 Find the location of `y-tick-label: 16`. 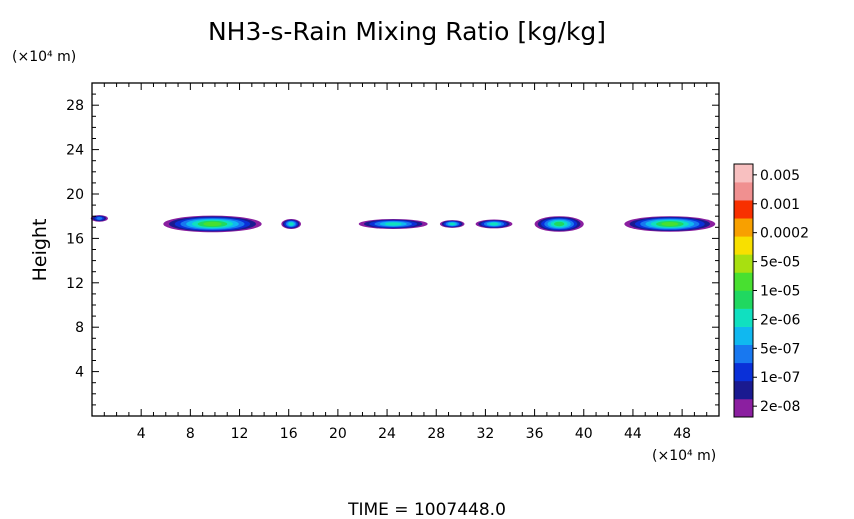

y-tick-label: 16 is located at coordinates (75, 239).